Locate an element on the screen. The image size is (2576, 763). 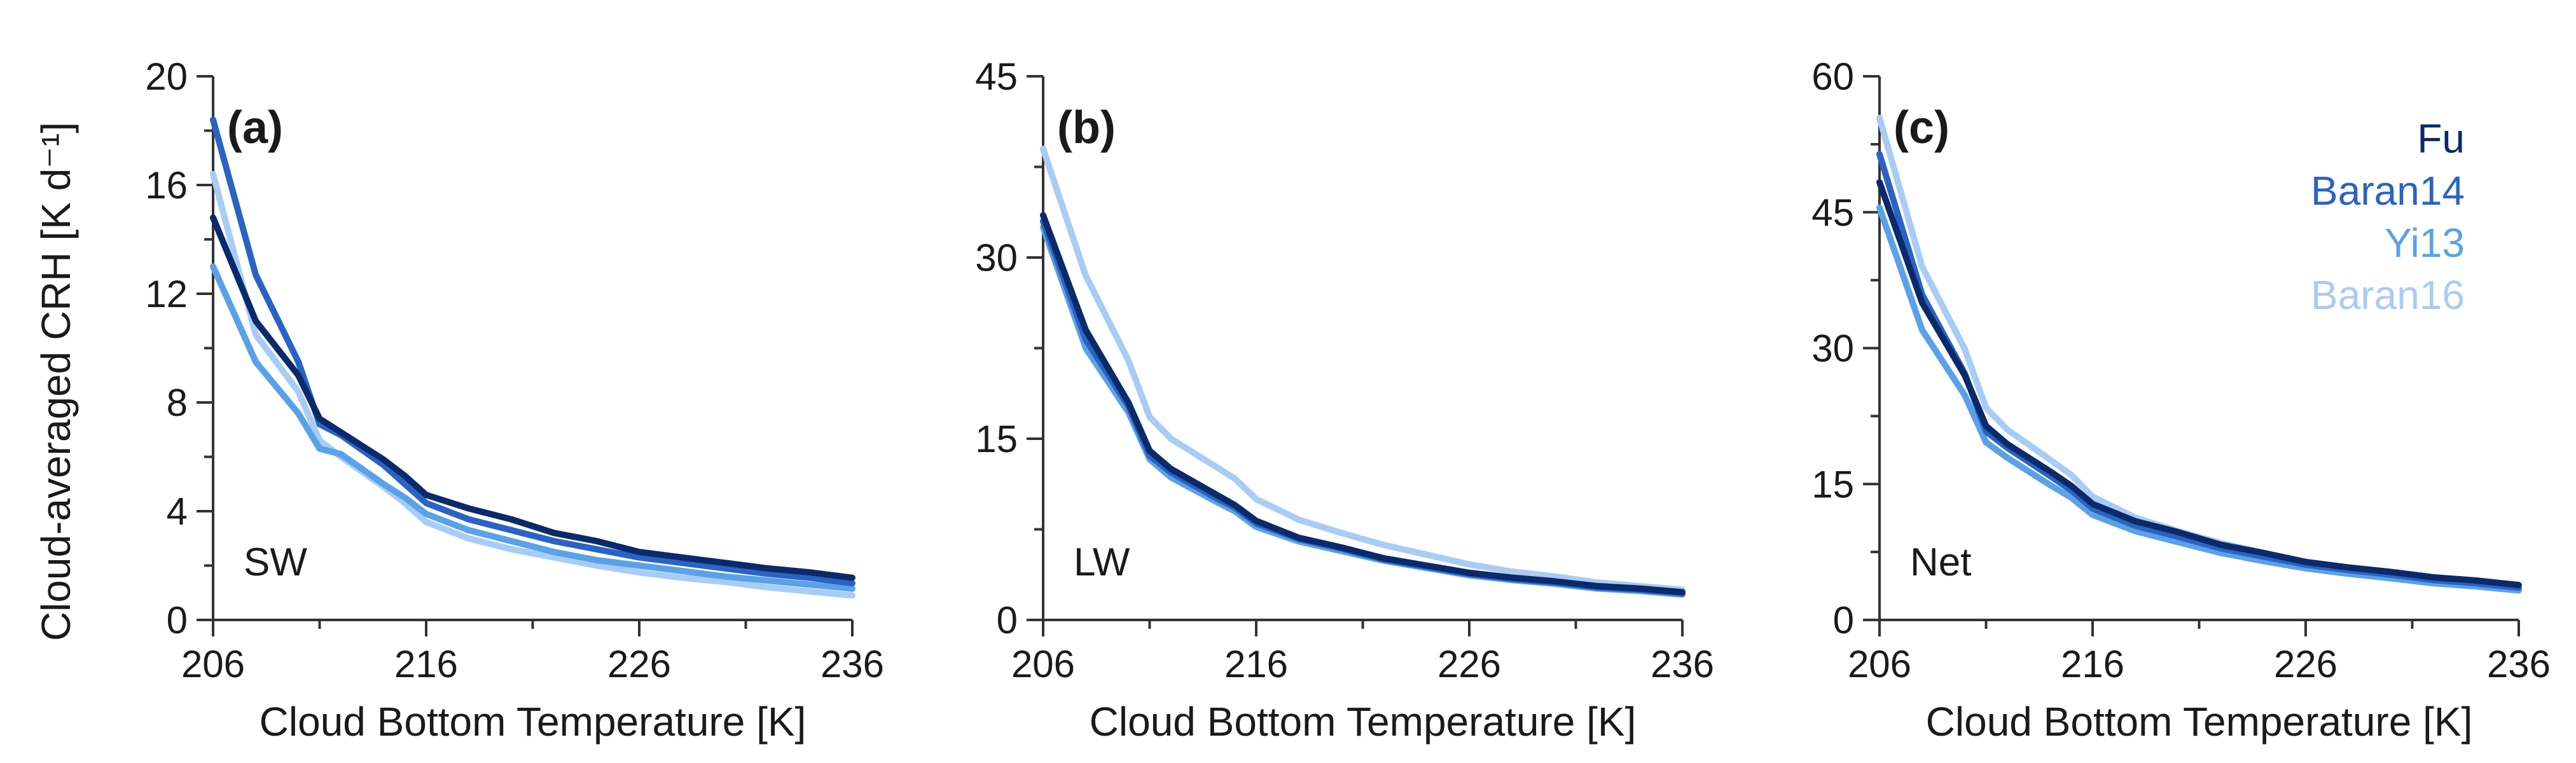
panel-letter: (b) is located at coordinates (1086, 127).